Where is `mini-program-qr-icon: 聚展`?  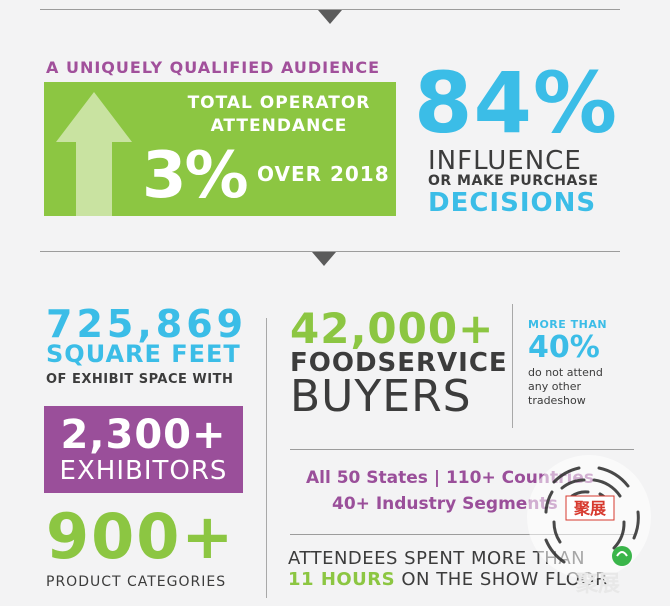 mini-program-qr-icon: 聚展 is located at coordinates (589, 517).